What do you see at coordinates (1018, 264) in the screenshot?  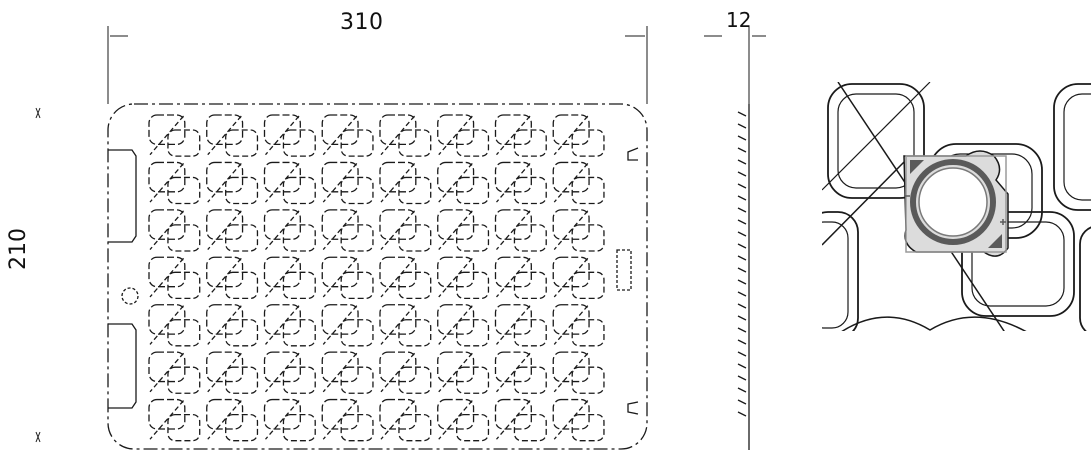 I see `detail-cell-bottom-right` at bounding box center [1018, 264].